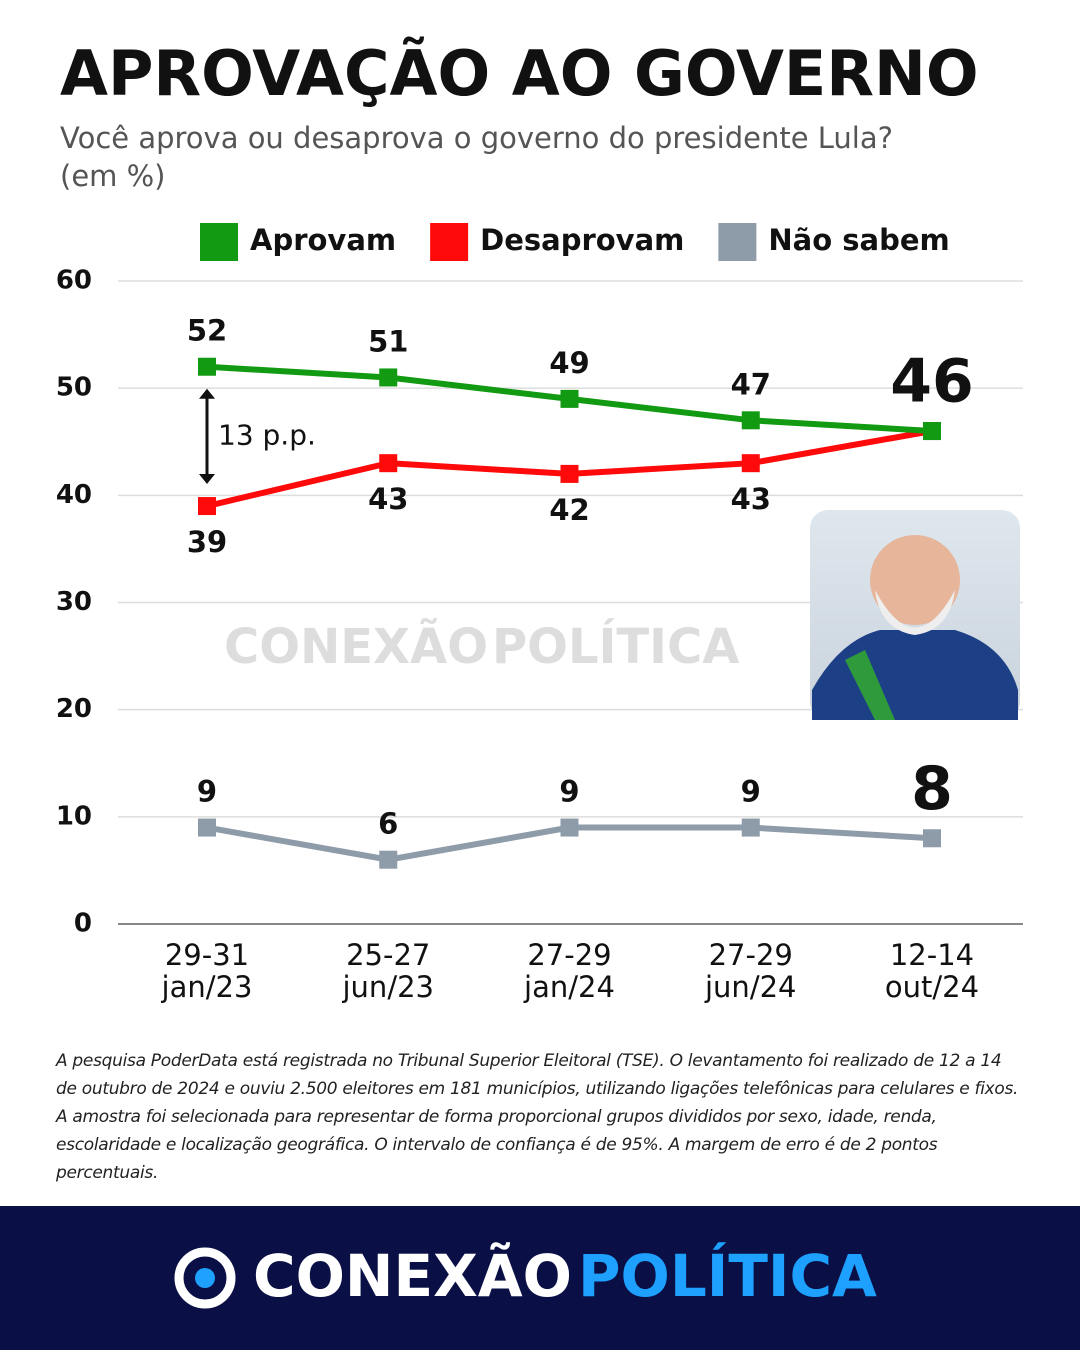  What do you see at coordinates (207, 955) in the screenshot?
I see `x-tick-line: 29-31` at bounding box center [207, 955].